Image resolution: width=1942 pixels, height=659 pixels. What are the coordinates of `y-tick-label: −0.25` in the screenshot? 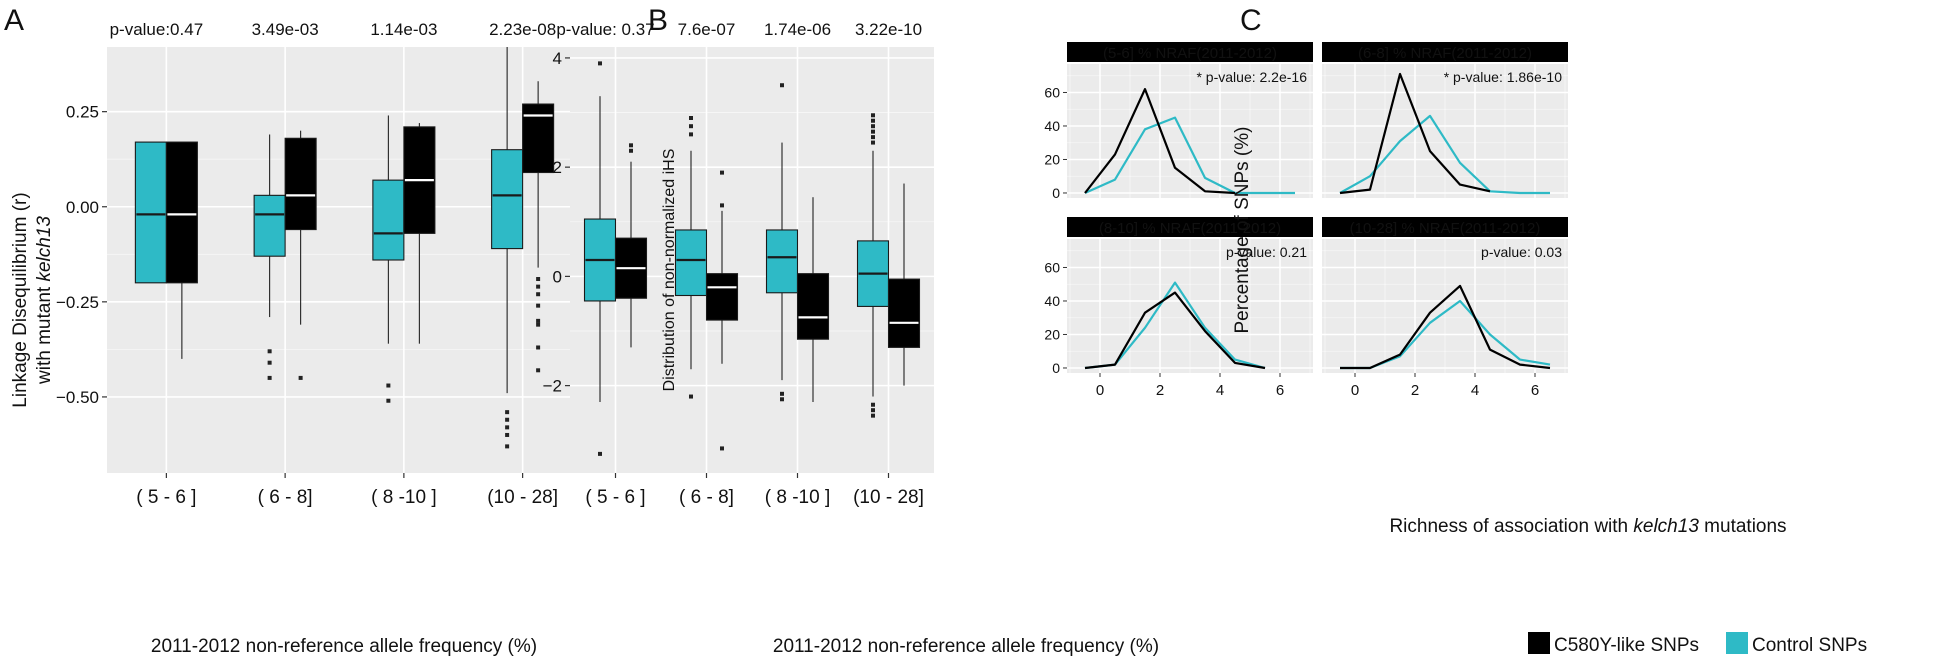 It's located at (77, 302).